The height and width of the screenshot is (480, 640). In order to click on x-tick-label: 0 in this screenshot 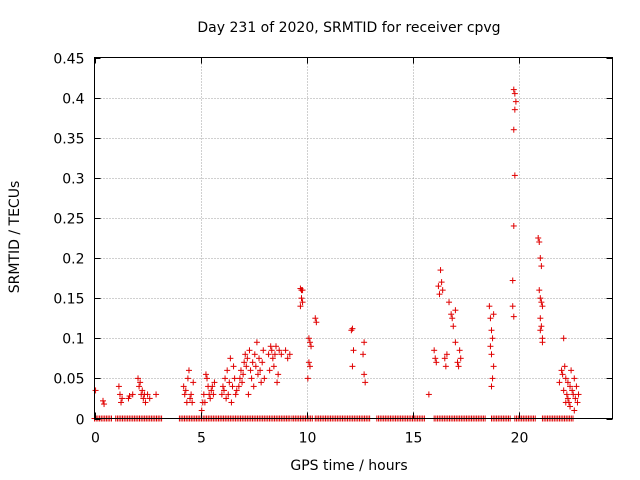, I will do `click(95, 439)`.